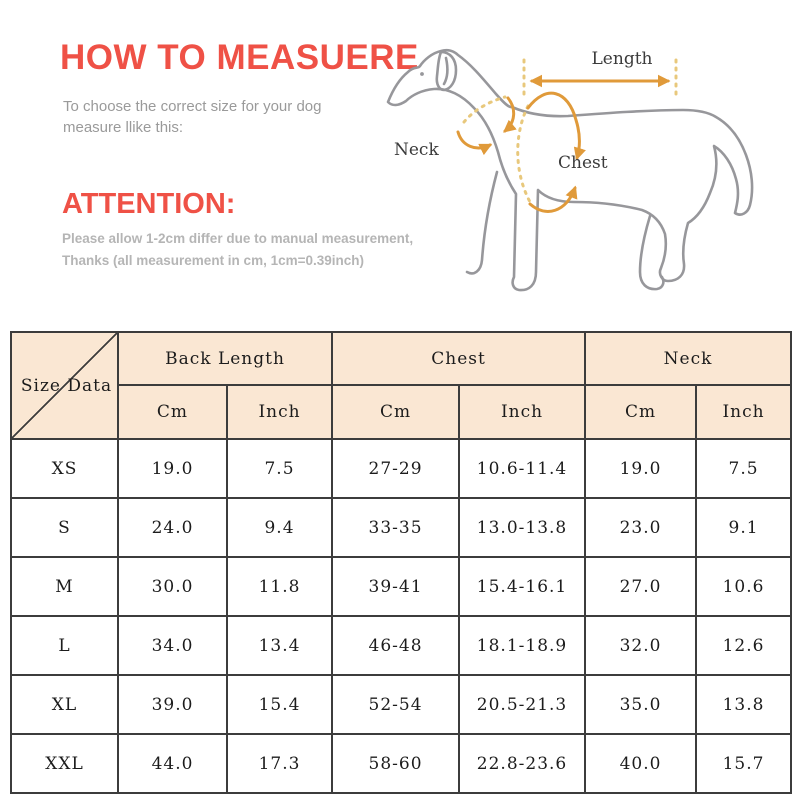 The image size is (800, 800). What do you see at coordinates (522, 468) in the screenshot?
I see `measurement-cell: 10.6-11.4` at bounding box center [522, 468].